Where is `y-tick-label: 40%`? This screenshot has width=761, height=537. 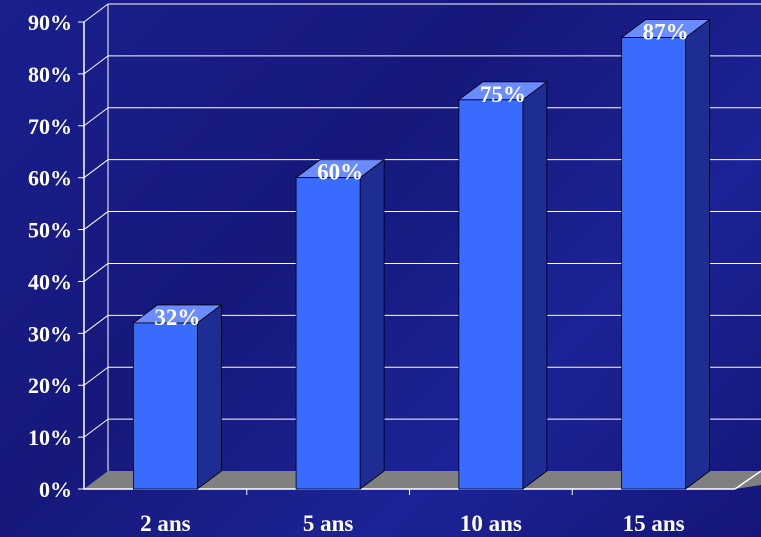
y-tick-label: 40% is located at coordinates (50, 281).